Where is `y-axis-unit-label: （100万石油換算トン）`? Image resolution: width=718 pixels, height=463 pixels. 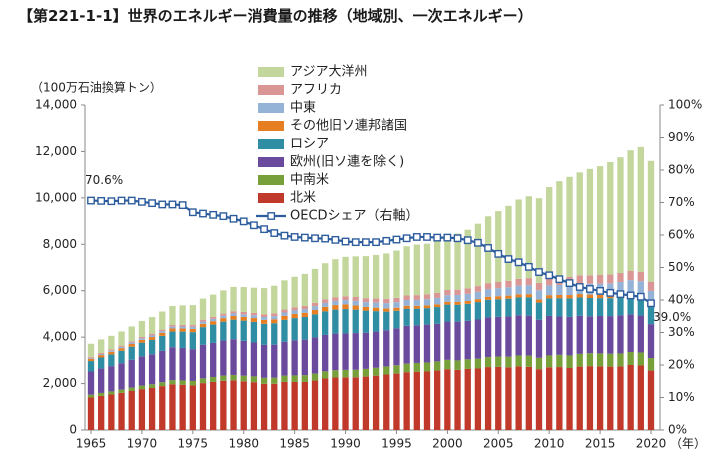
y-axis-unit-label: （100万石油換算トン） is located at coordinates (96, 87).